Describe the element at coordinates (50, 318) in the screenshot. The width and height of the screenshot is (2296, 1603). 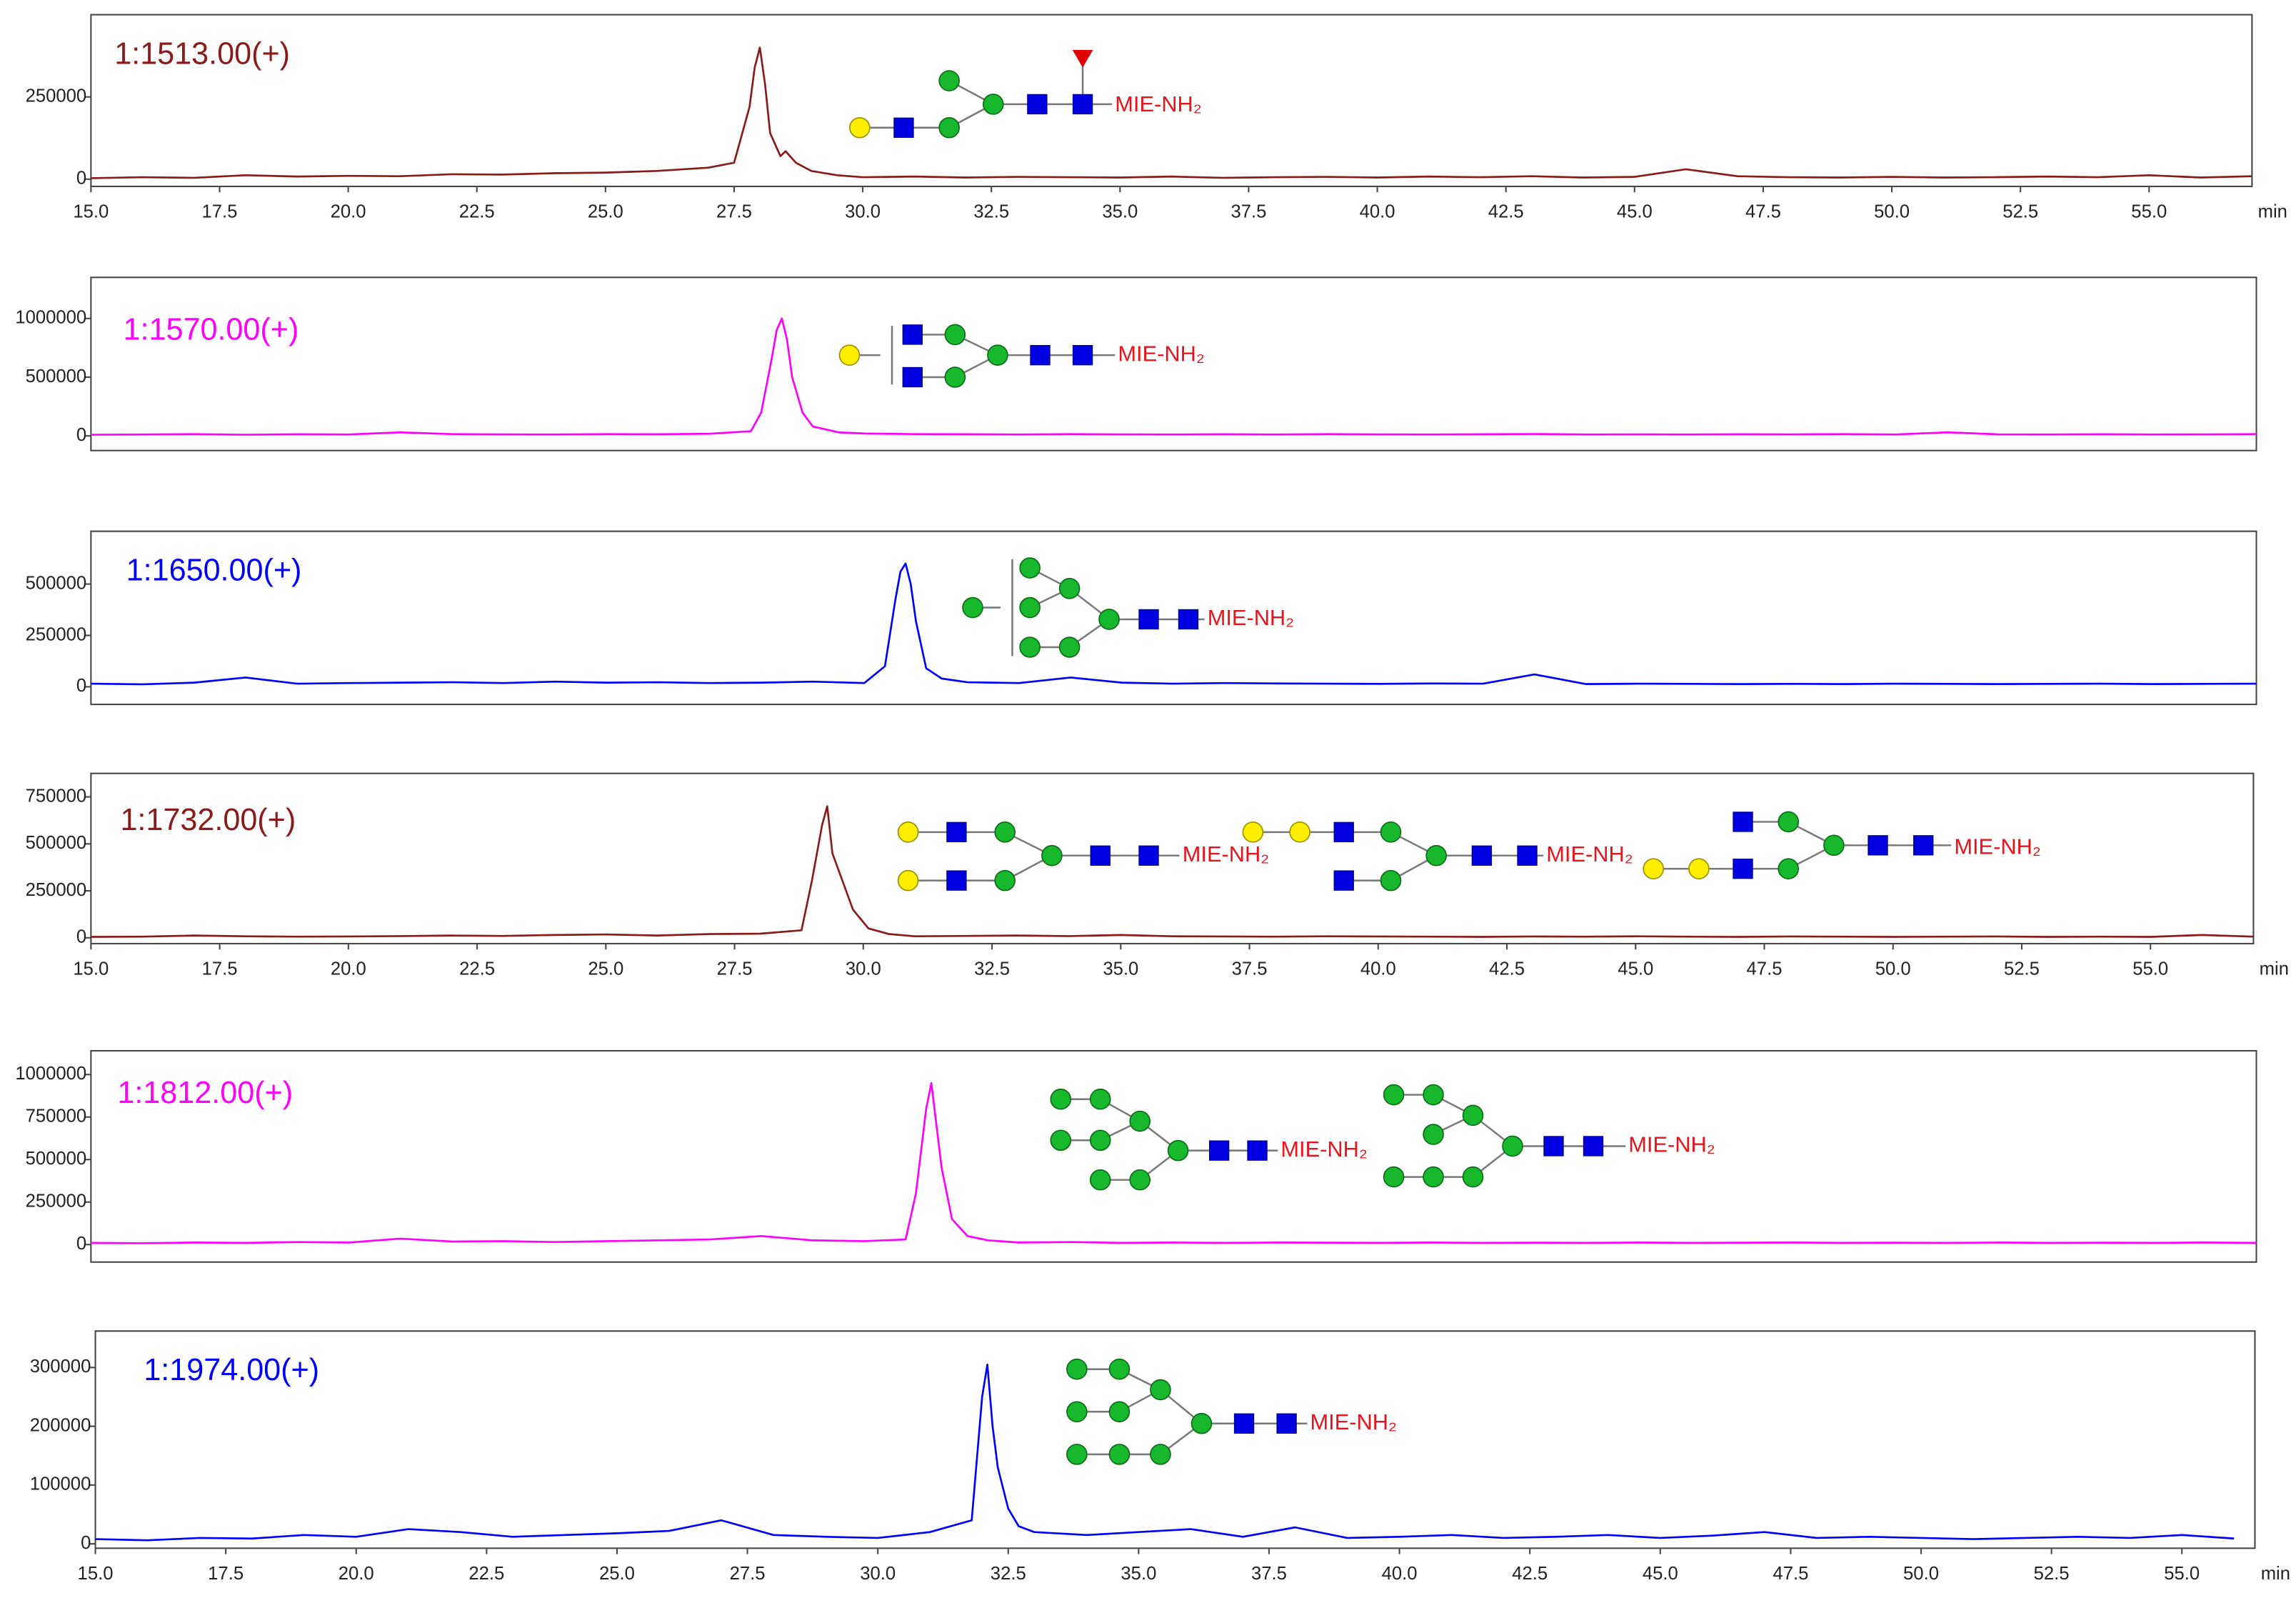
I see `y-tick-label: 1000000` at that location.